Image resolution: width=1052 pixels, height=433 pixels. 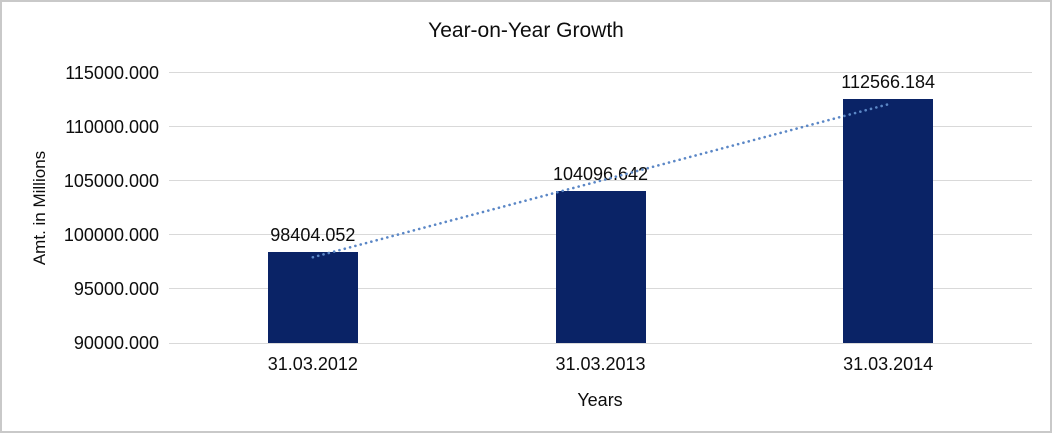 I want to click on bar-31.03.2014, so click(x=888, y=221).